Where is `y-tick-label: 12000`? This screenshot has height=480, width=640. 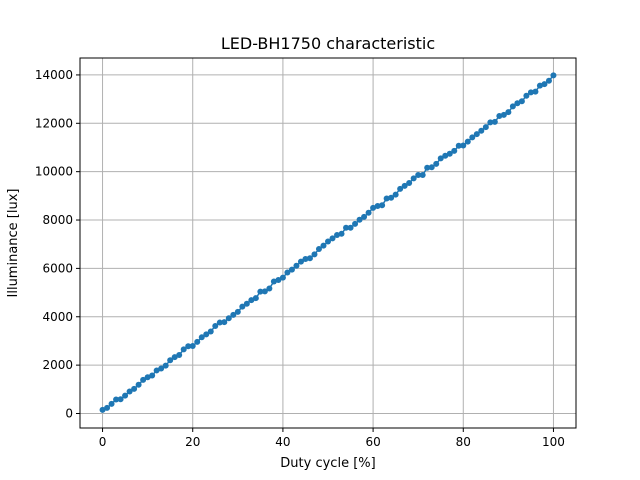 y-tick-label: 12000 is located at coordinates (54, 123).